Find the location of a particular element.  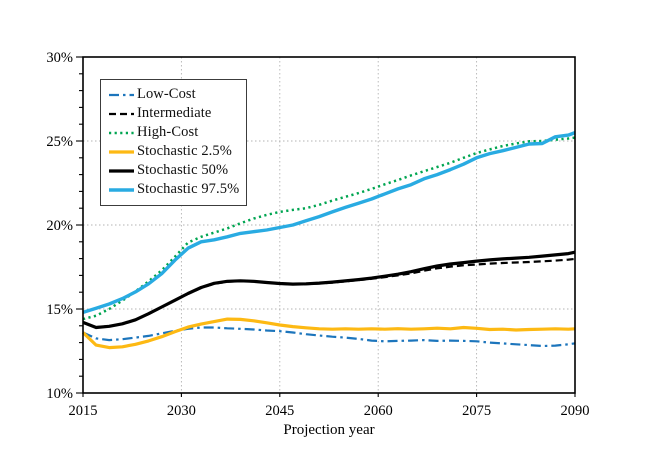

y-tick-label: 20% is located at coordinates (59, 226).